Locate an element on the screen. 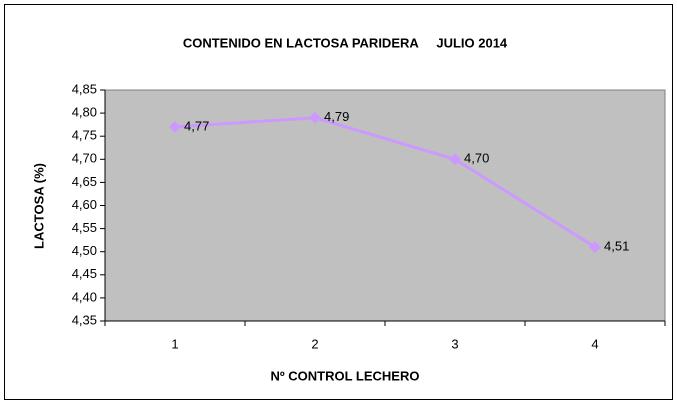 The width and height of the screenshot is (677, 403). x-tick-label: 3 is located at coordinates (454, 343).